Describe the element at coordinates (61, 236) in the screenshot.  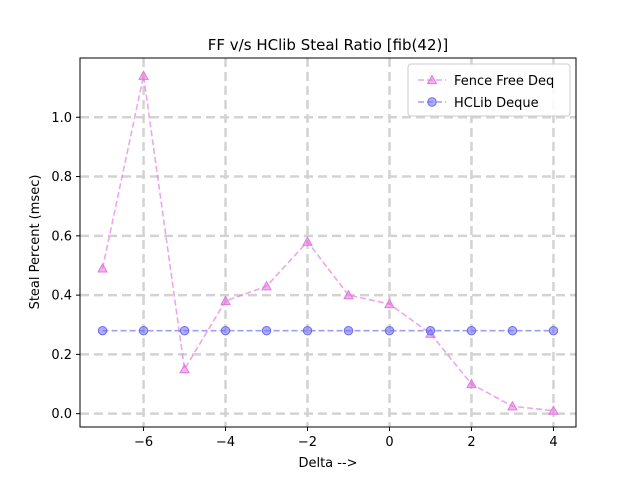
I see `y-tick-label: 0.6` at that location.